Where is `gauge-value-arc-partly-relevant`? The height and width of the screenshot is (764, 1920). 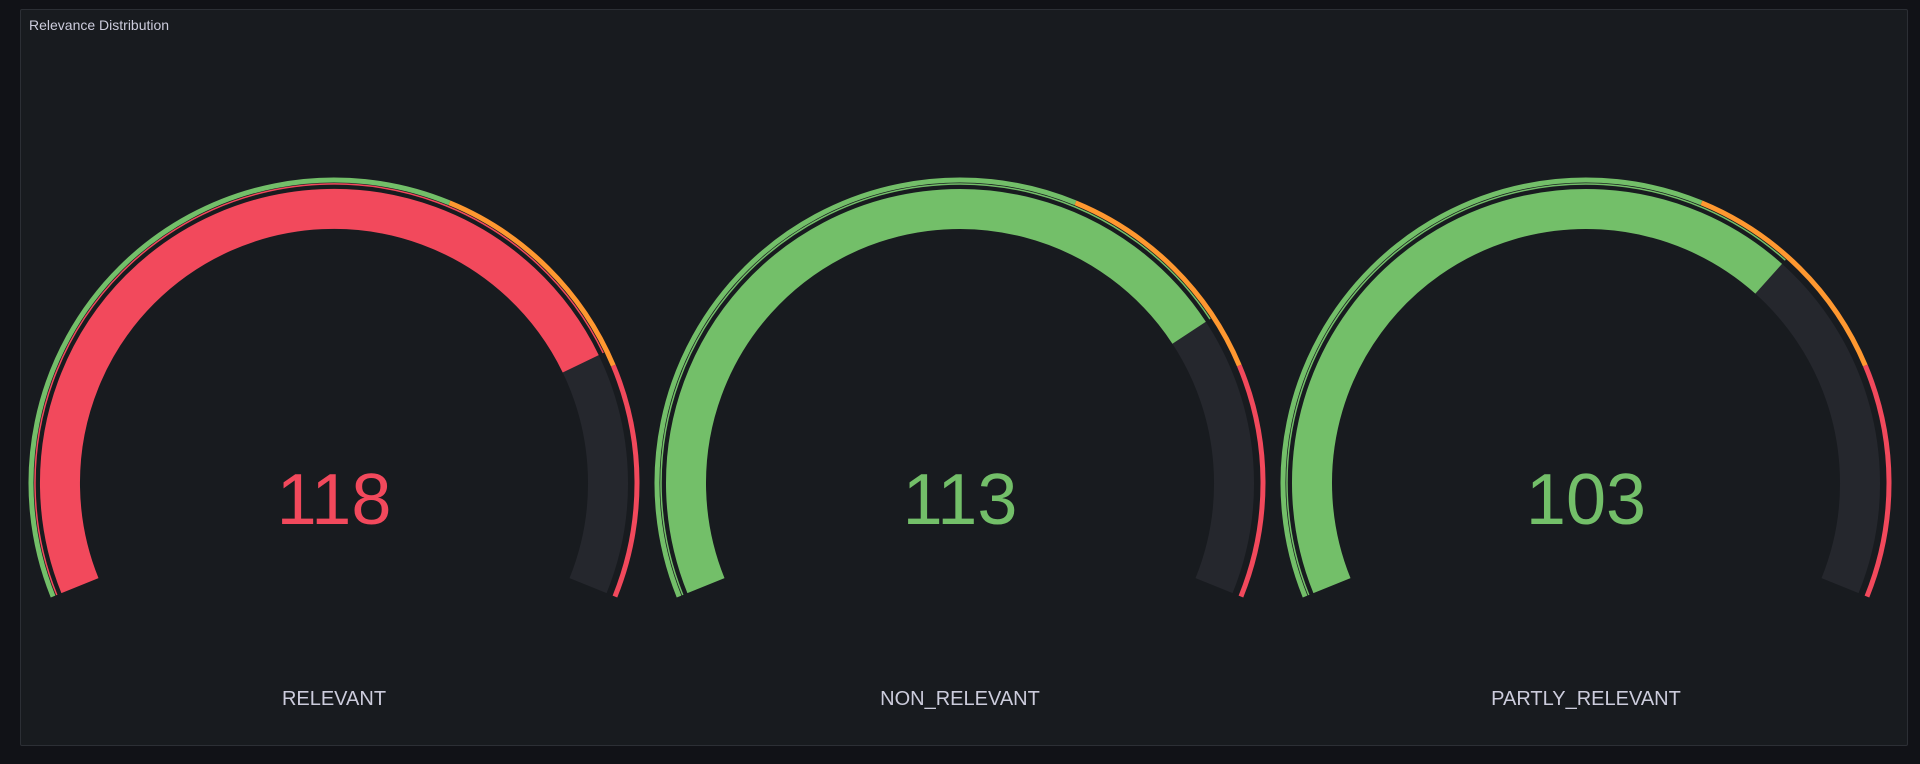
gauge-value-arc-partly-relevant is located at coordinates (1537, 391).